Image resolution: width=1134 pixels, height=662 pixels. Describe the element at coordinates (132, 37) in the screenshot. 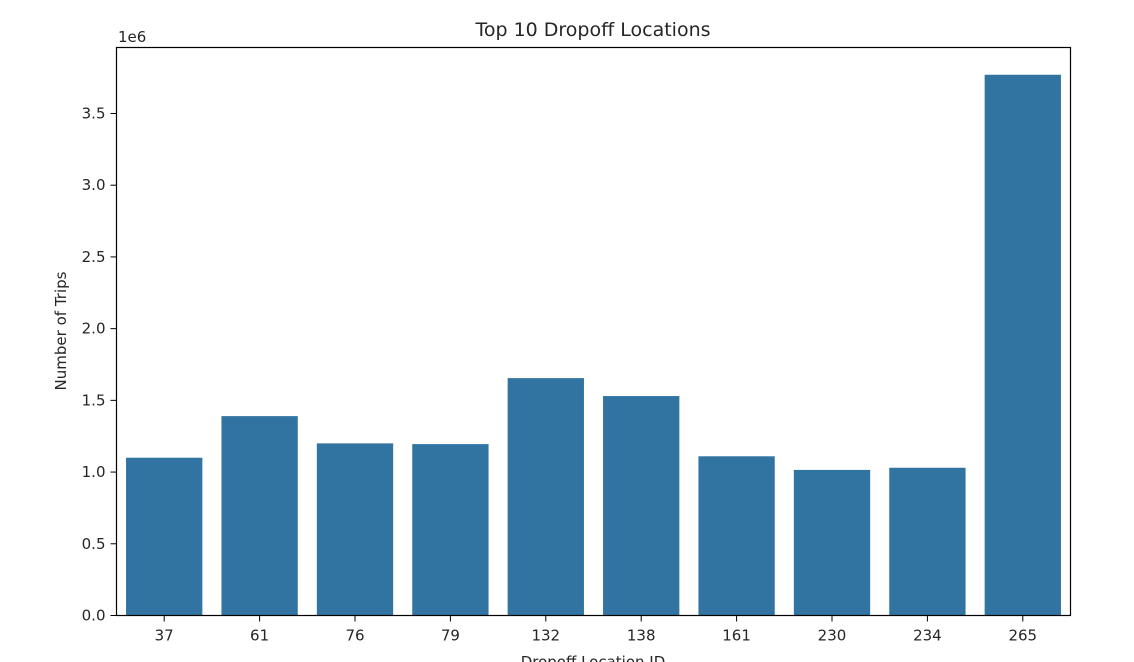

I see `y-offset-label: 1e6` at that location.